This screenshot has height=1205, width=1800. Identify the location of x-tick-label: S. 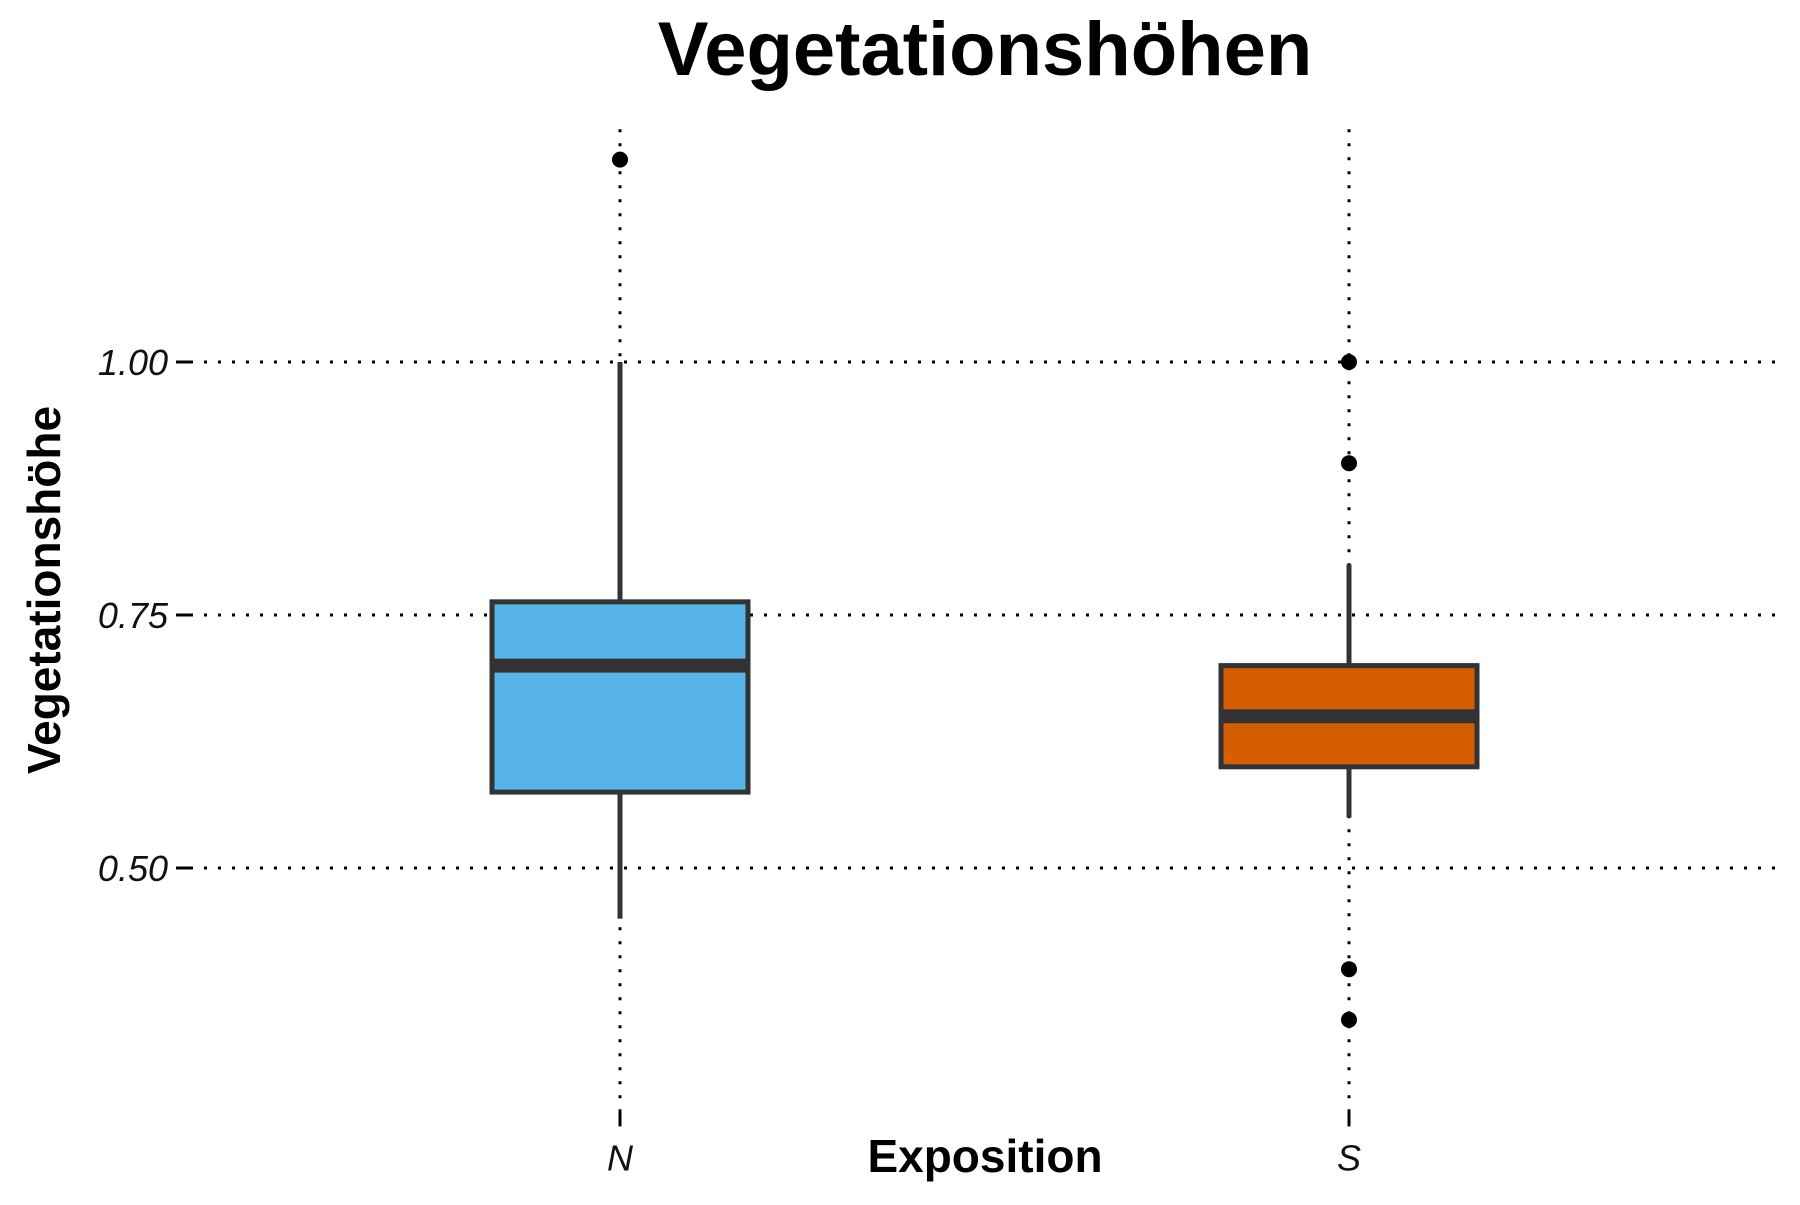
(1349, 1157).